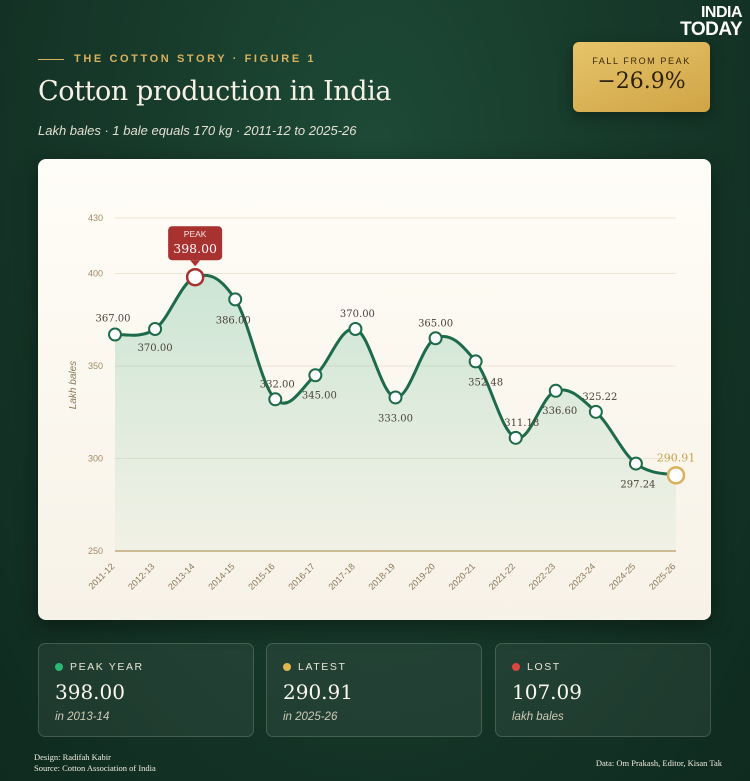 The width and height of the screenshot is (750, 781). What do you see at coordinates (676, 457) in the screenshot?
I see `data-label: 290.91` at bounding box center [676, 457].